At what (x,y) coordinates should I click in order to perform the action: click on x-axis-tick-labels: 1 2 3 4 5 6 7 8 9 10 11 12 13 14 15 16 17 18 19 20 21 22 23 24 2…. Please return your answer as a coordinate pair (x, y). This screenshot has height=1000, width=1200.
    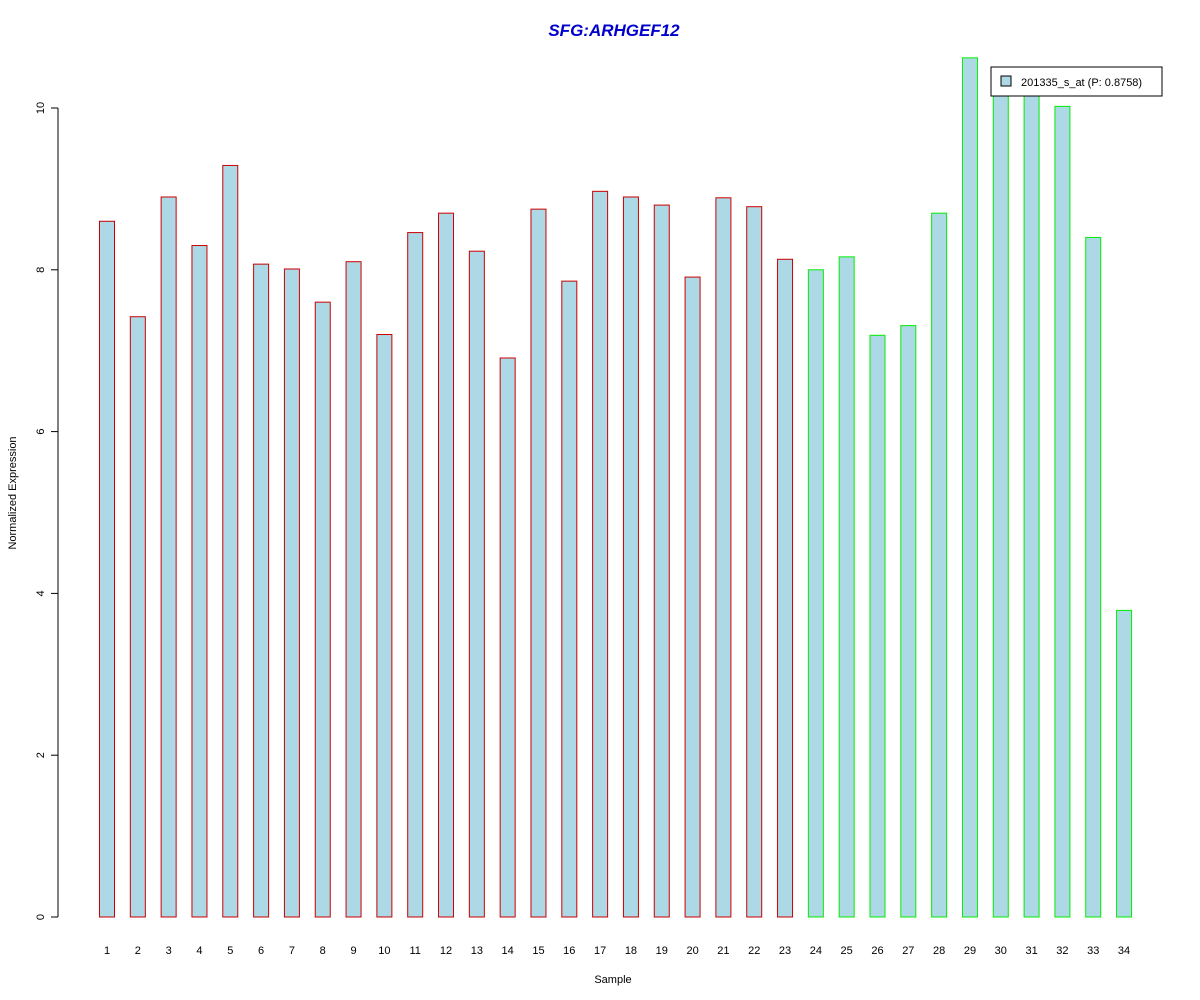
    Looking at the image, I should click on (617, 951).